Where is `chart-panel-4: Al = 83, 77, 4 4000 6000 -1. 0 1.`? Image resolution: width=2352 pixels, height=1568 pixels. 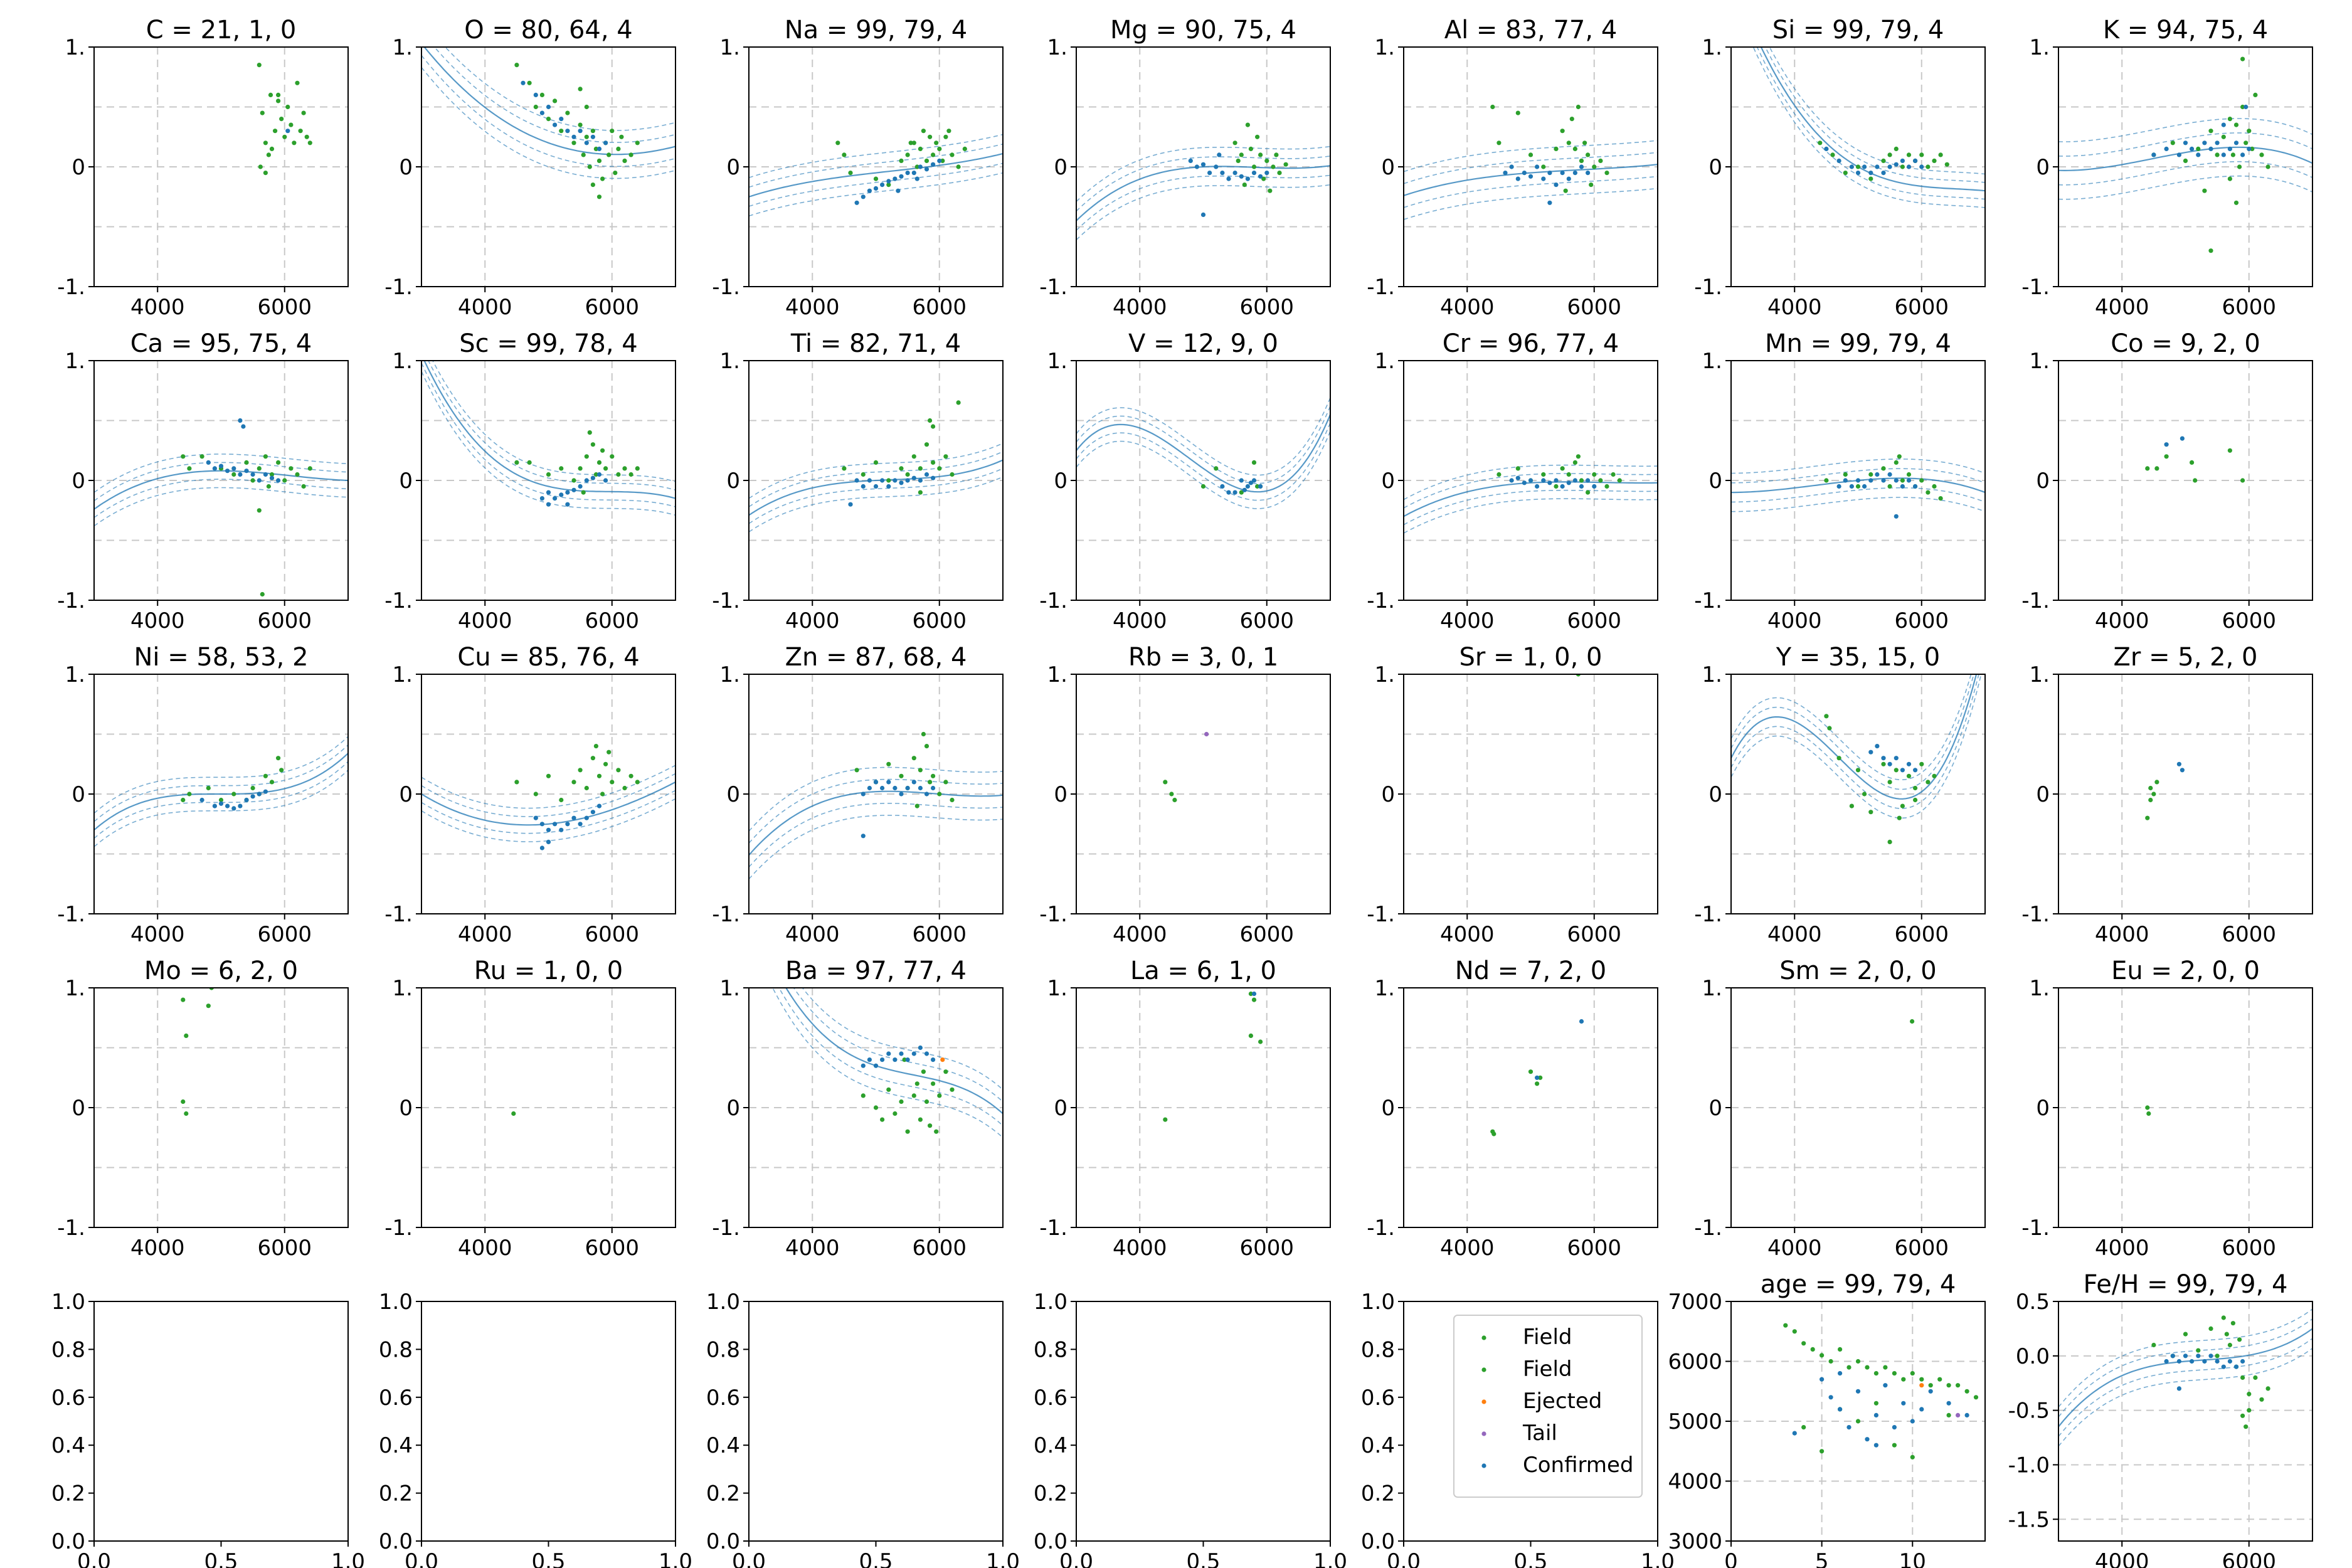 chart-panel-4: Al = 83, 77, 4 4000 6000 -1. 0 1. is located at coordinates (1512, 168).